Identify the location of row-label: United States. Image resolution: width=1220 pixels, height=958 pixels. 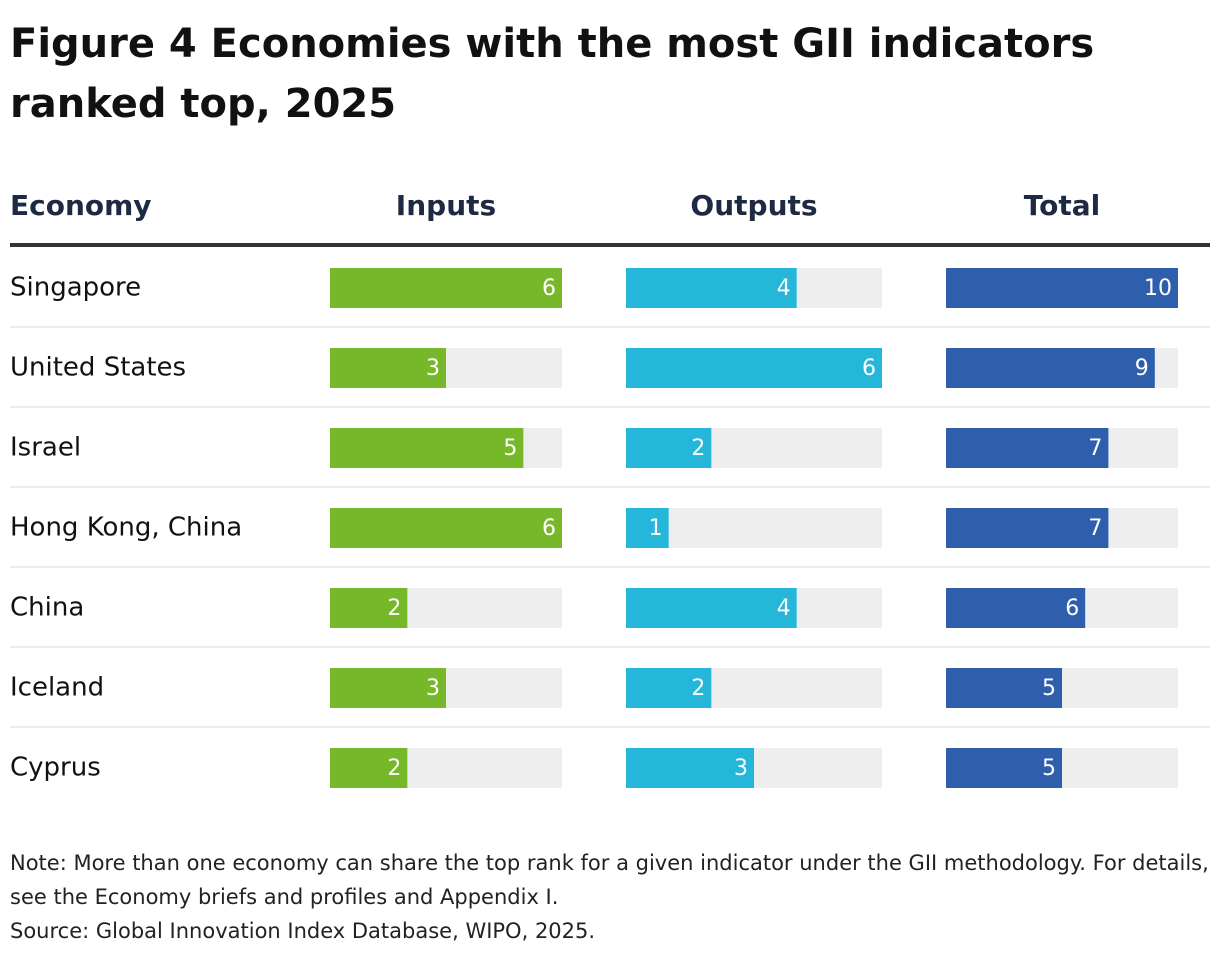
(98, 368).